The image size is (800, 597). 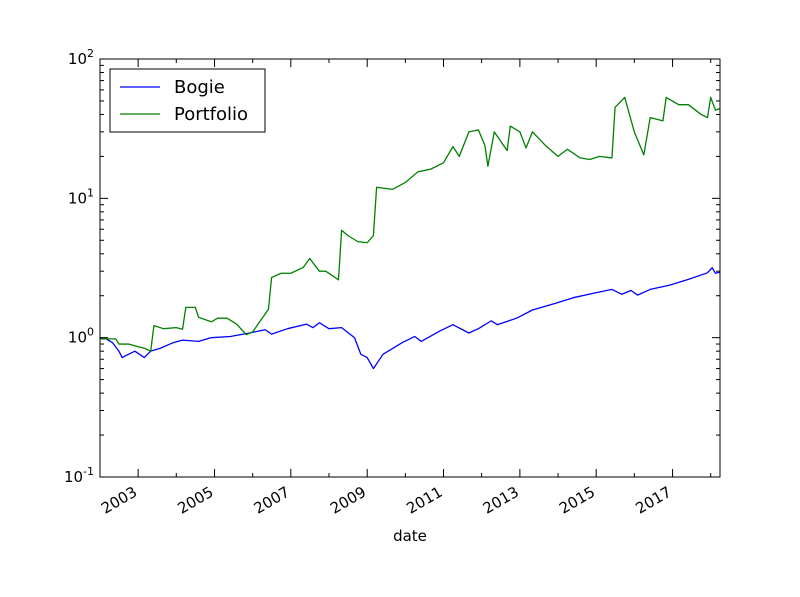 I want to click on y-tick-label: 10⁰, so click(x=81, y=336).